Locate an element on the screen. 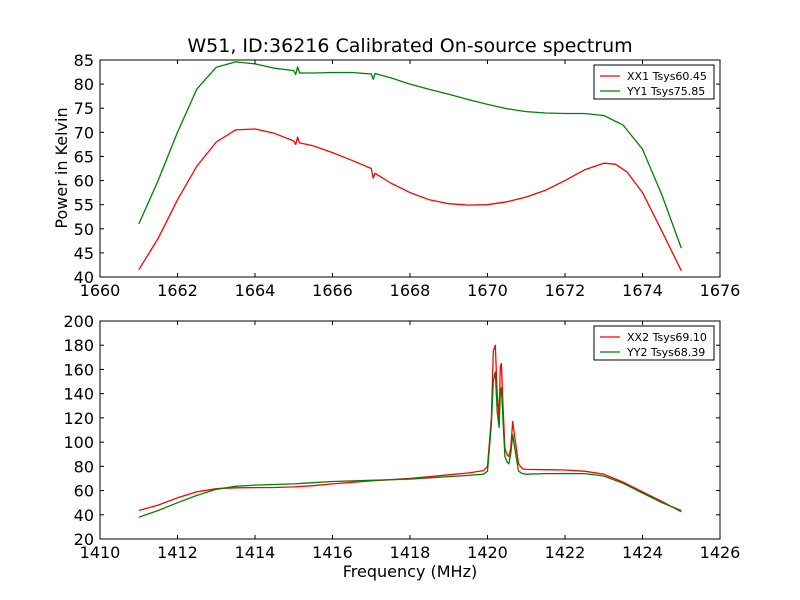 The image size is (800, 600). x-tick-label: 1420 is located at coordinates (487, 552).